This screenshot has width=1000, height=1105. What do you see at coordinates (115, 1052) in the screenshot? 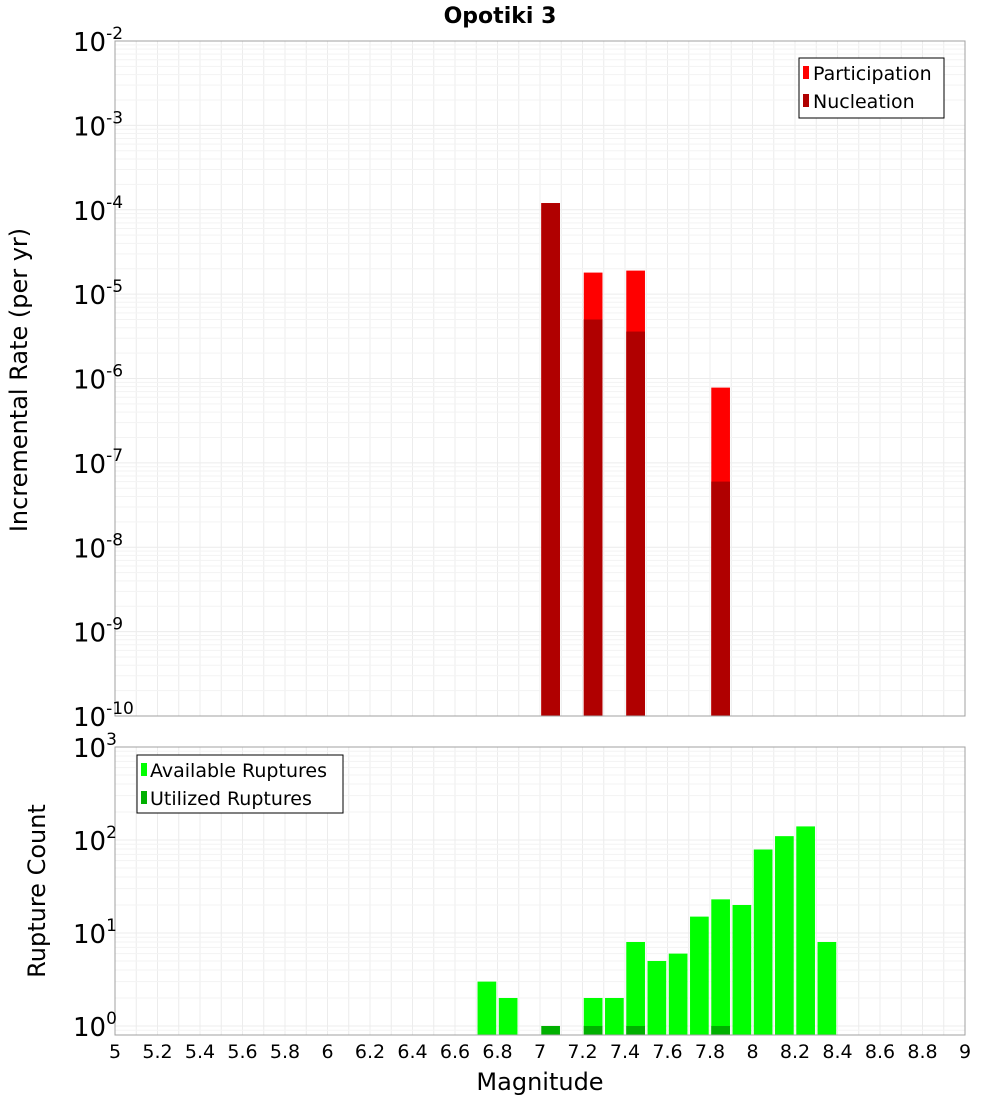
I see `x-tick-label: 5` at bounding box center [115, 1052].